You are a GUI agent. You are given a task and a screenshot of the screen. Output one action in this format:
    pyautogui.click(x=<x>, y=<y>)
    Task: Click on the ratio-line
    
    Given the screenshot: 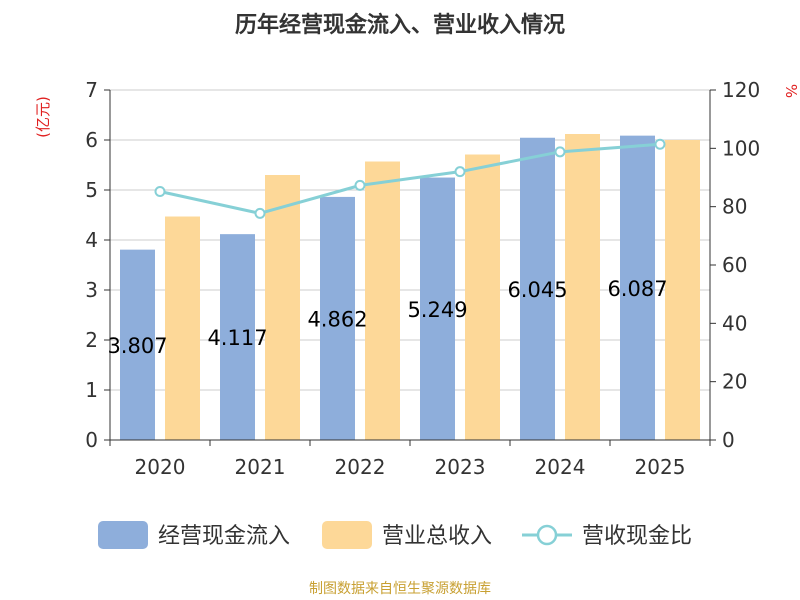 What is the action you would take?
    pyautogui.click(x=410, y=178)
    